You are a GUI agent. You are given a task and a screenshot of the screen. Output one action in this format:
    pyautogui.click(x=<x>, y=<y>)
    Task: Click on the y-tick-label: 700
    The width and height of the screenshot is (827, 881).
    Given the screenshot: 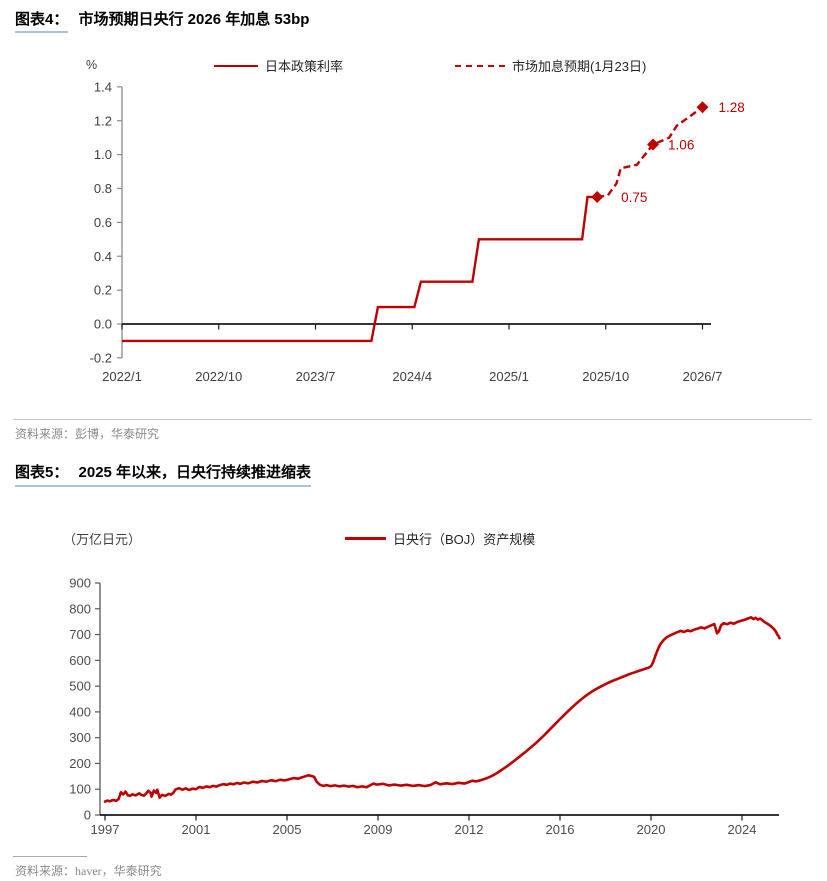 What is the action you would take?
    pyautogui.click(x=80, y=634)
    